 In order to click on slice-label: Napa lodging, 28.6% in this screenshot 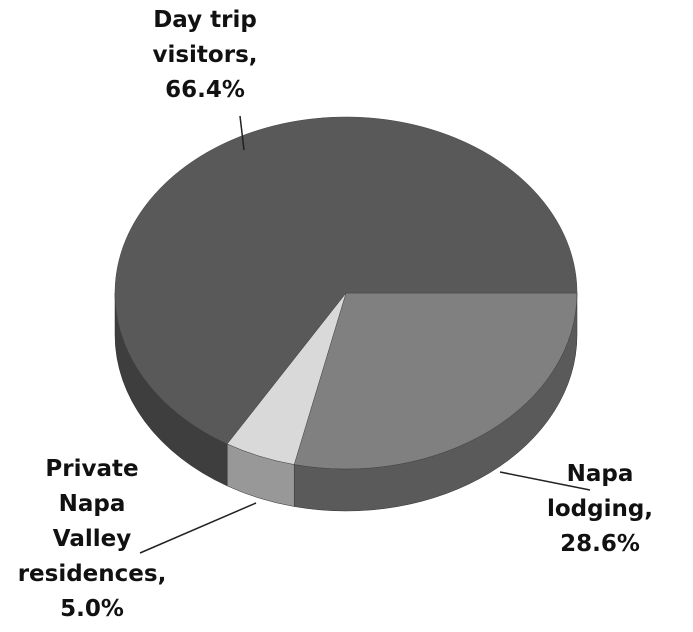, I will do `click(600, 509)`.